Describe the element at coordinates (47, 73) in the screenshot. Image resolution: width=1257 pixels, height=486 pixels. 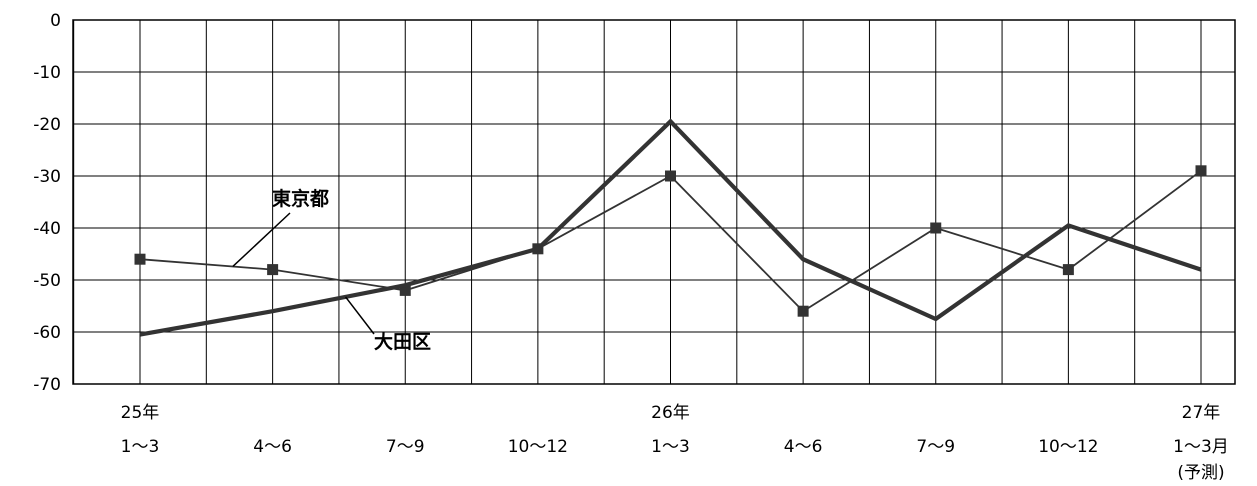
I see `y-tick-label: -10` at that location.